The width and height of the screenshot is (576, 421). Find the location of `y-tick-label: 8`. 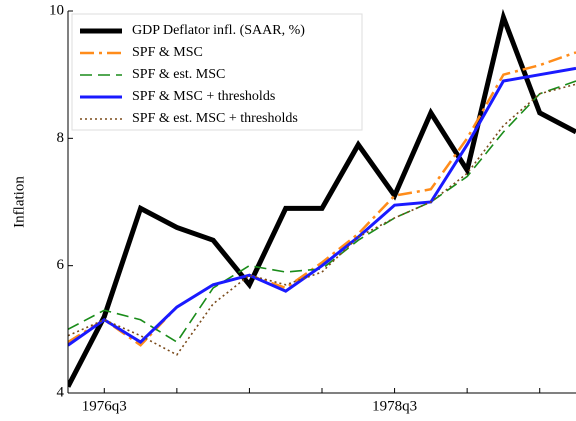

y-tick-label: 8 is located at coordinates (61, 138).